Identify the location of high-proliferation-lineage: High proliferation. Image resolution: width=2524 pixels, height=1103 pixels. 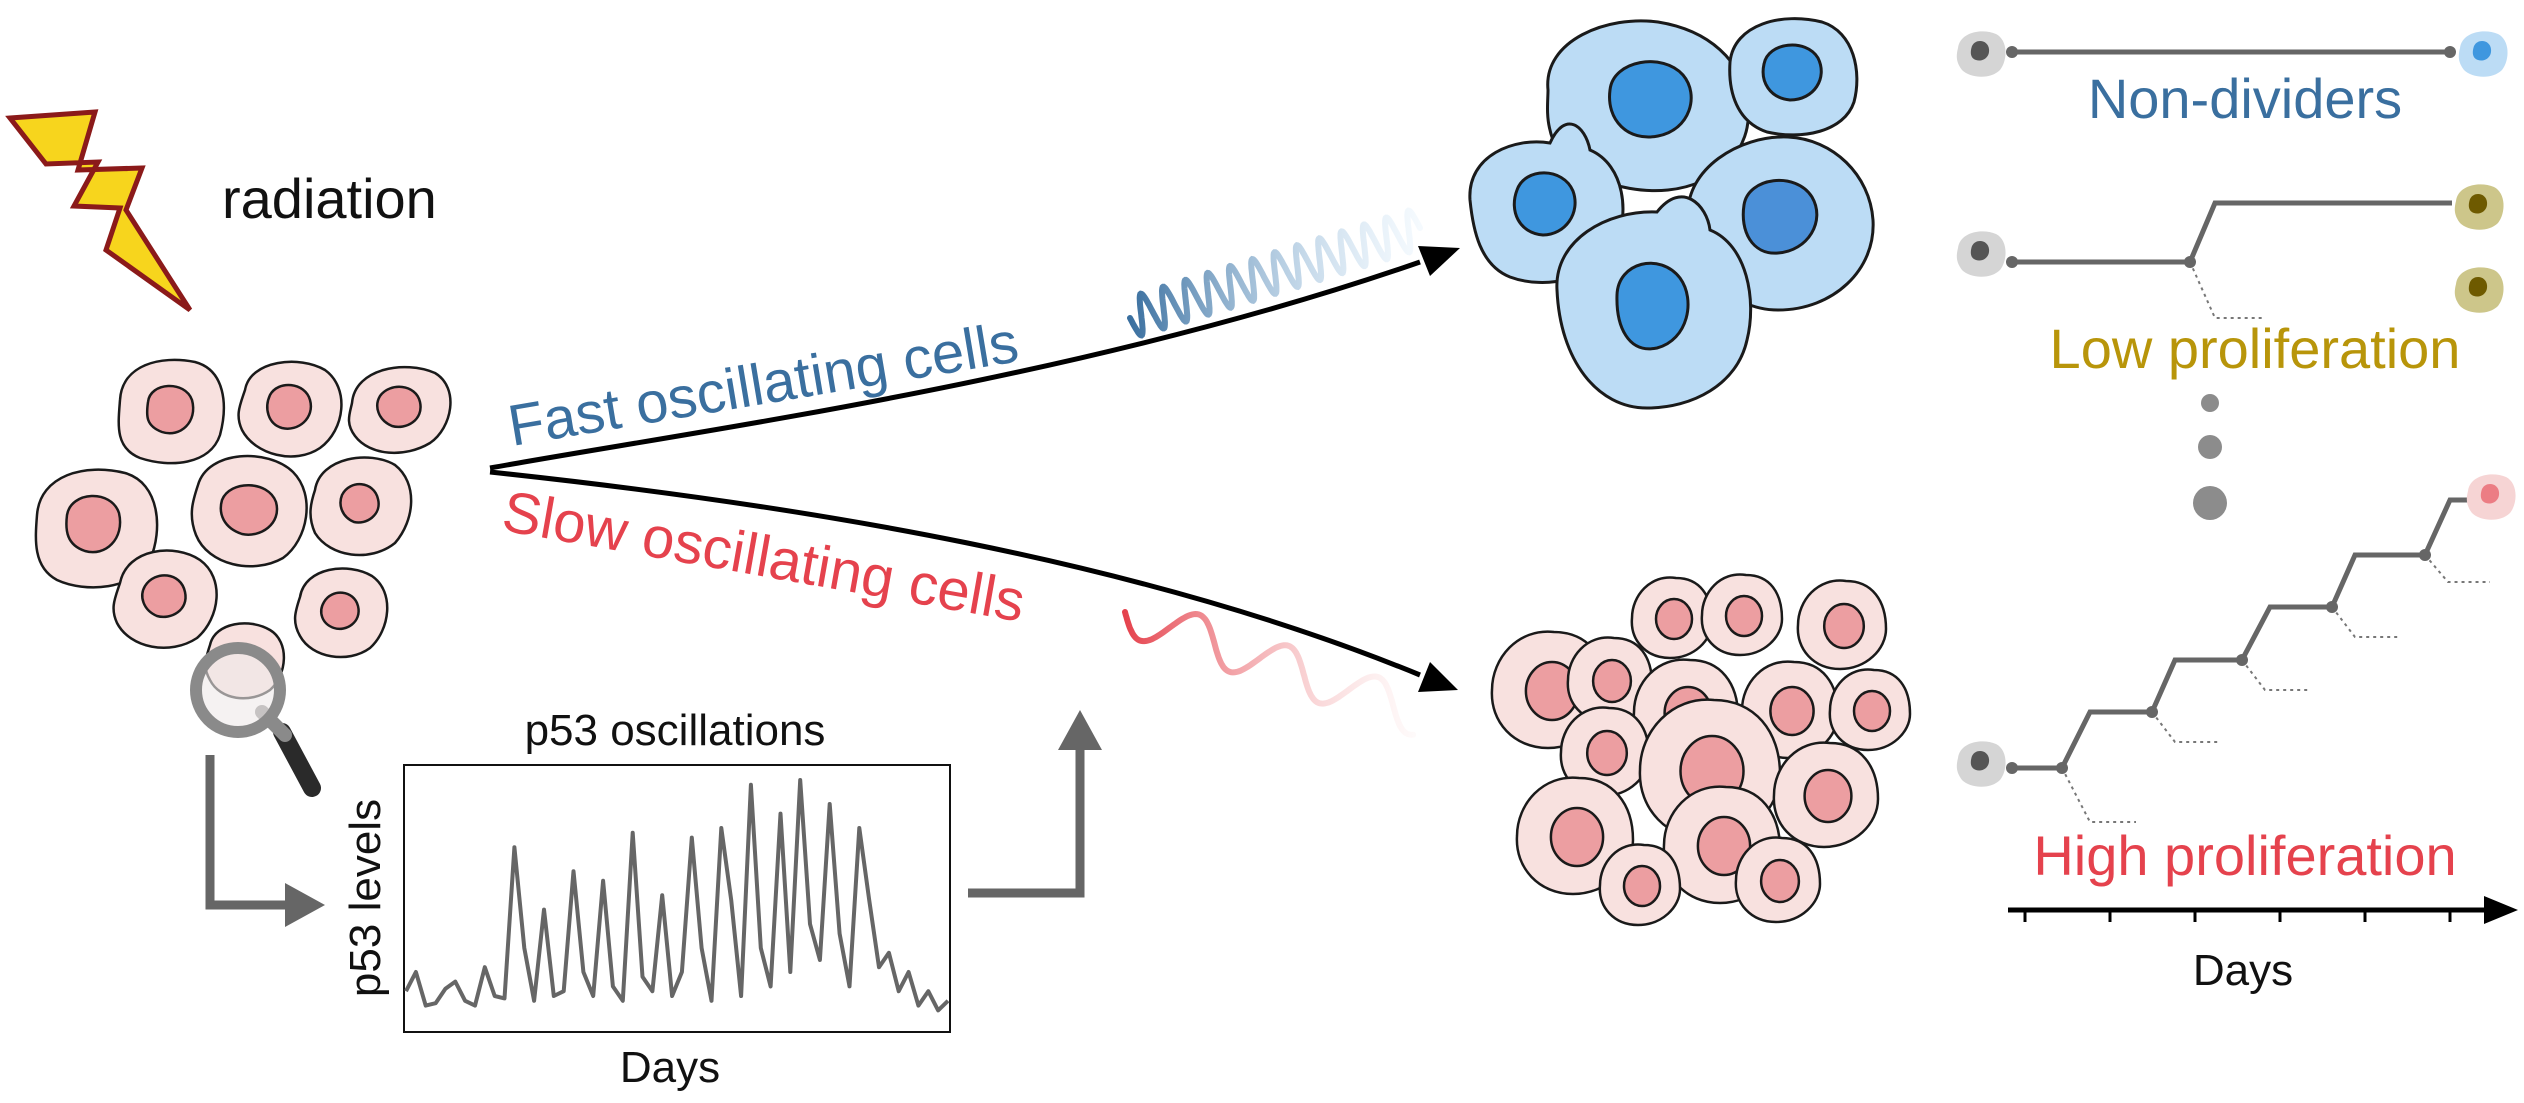
(2236, 680).